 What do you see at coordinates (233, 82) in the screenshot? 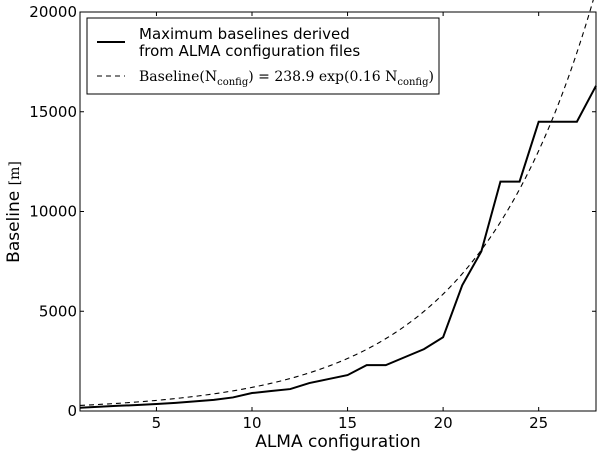
I see `fit-subscript: config` at bounding box center [233, 82].